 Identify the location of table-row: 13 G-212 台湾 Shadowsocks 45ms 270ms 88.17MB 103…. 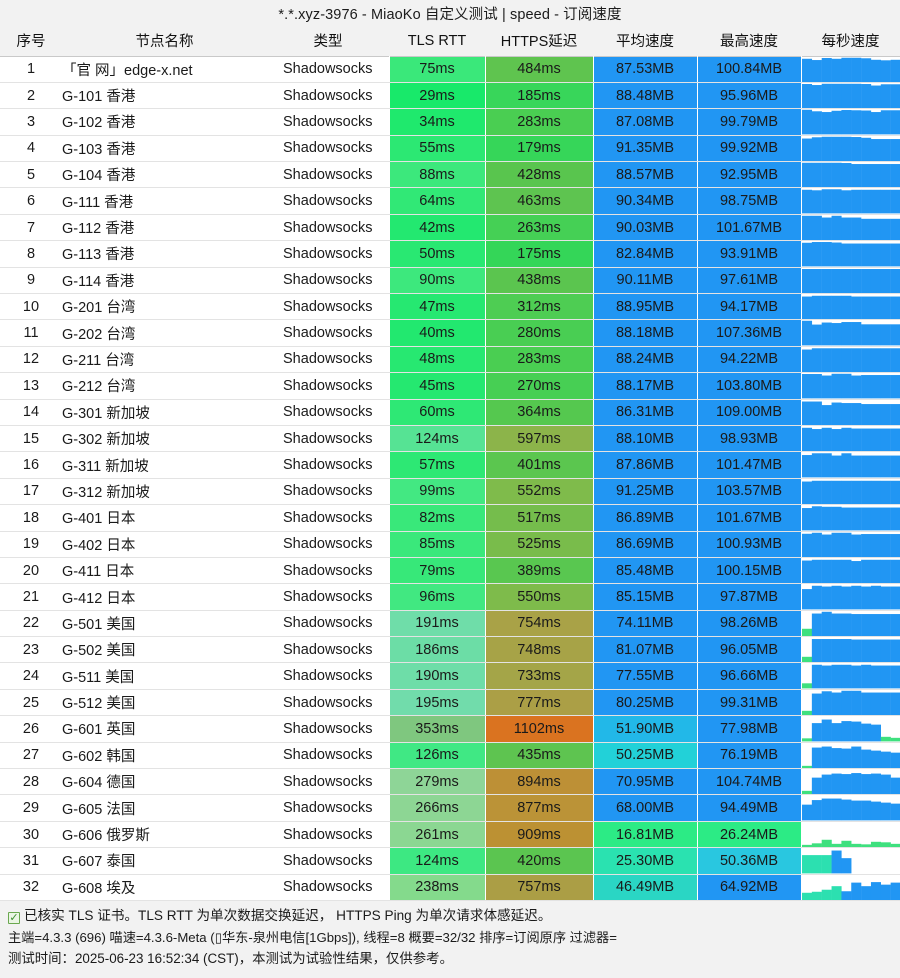
(450, 386).